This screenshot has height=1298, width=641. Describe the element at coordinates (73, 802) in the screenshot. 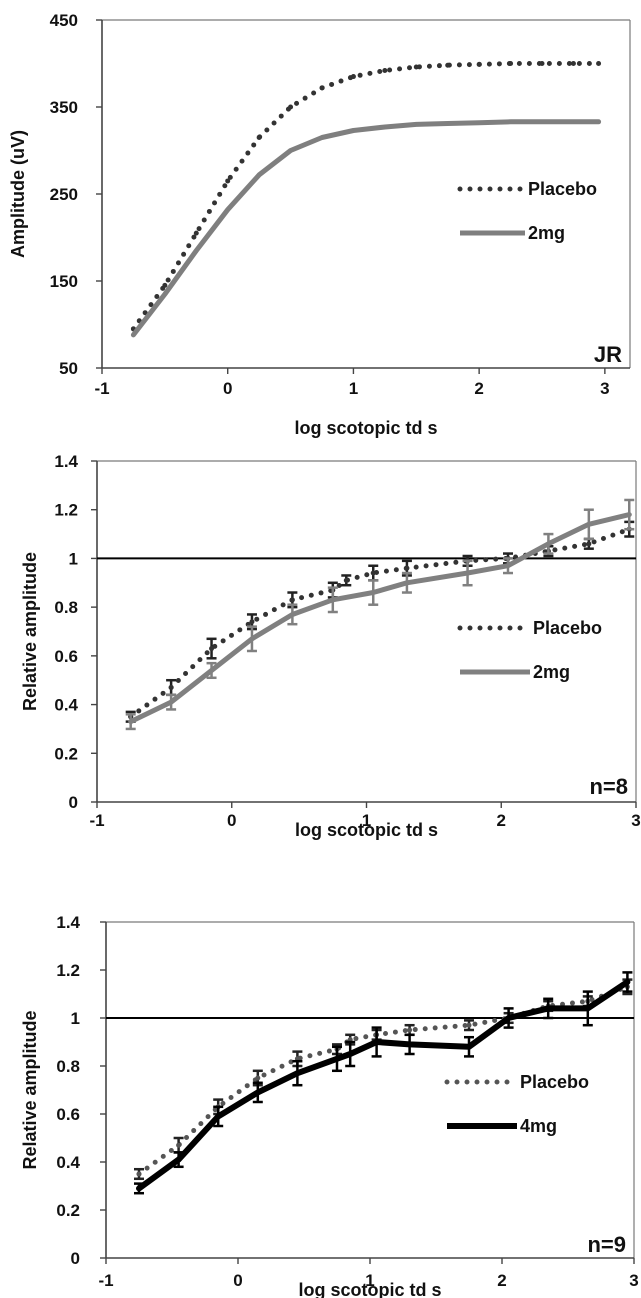

I see `y-tick-label: 0` at that location.